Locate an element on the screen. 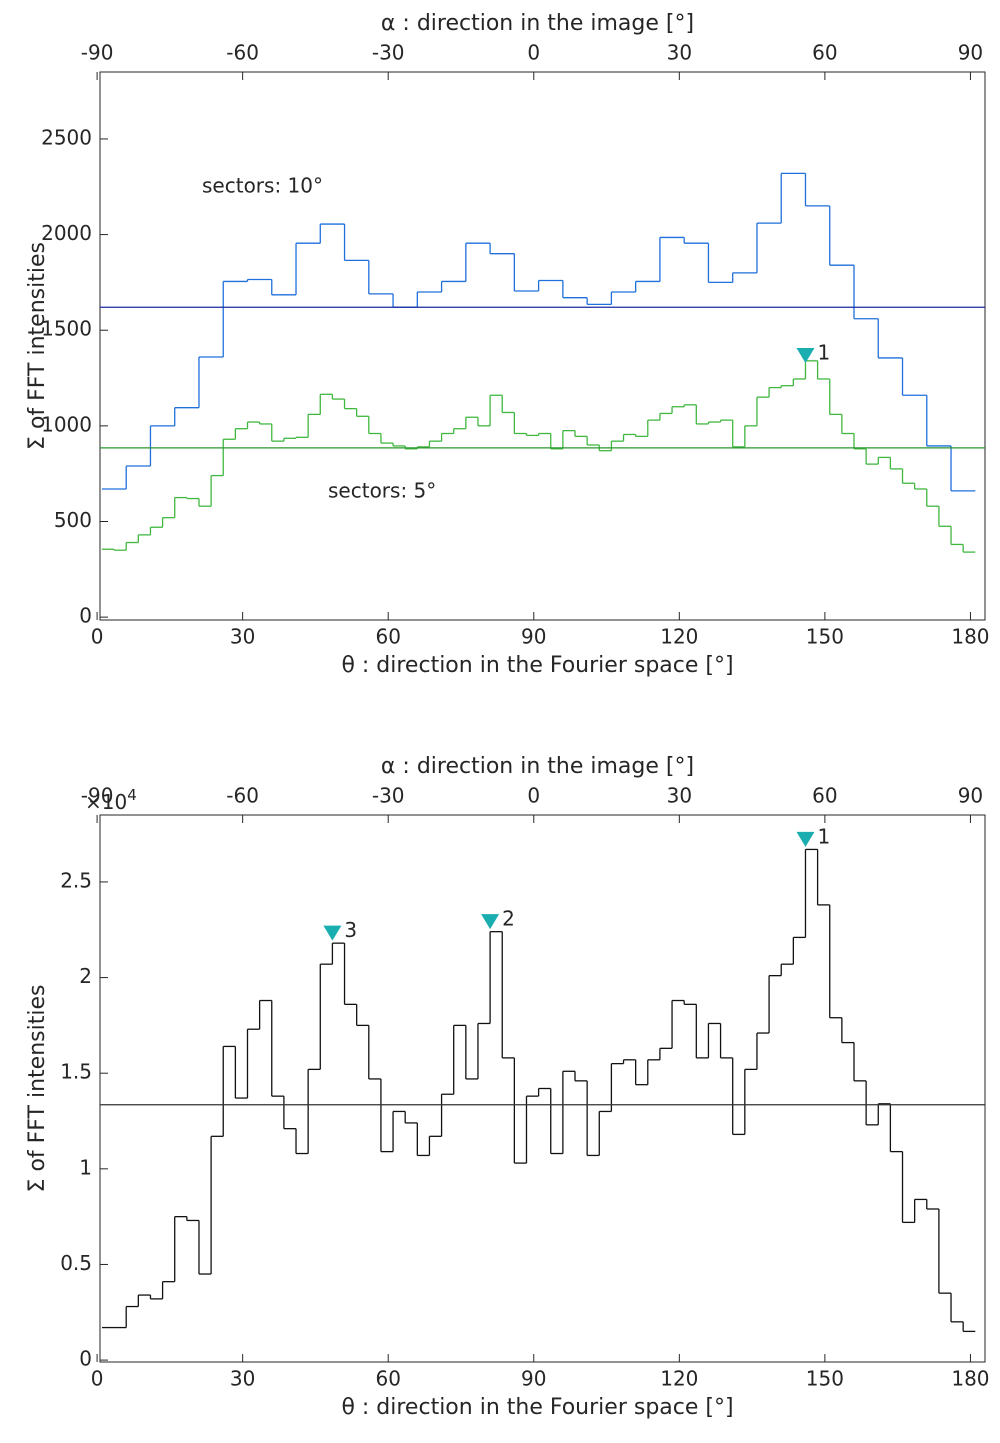 This screenshot has height=1443, width=1000. y-tick-label: 0.5 is located at coordinates (76, 1263).